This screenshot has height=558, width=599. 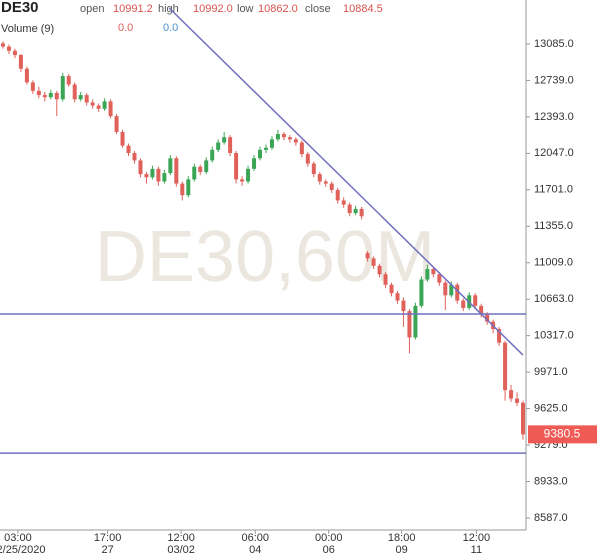 What do you see at coordinates (363, 9) in the screenshot?
I see `legend-value: 10884.5` at bounding box center [363, 9].